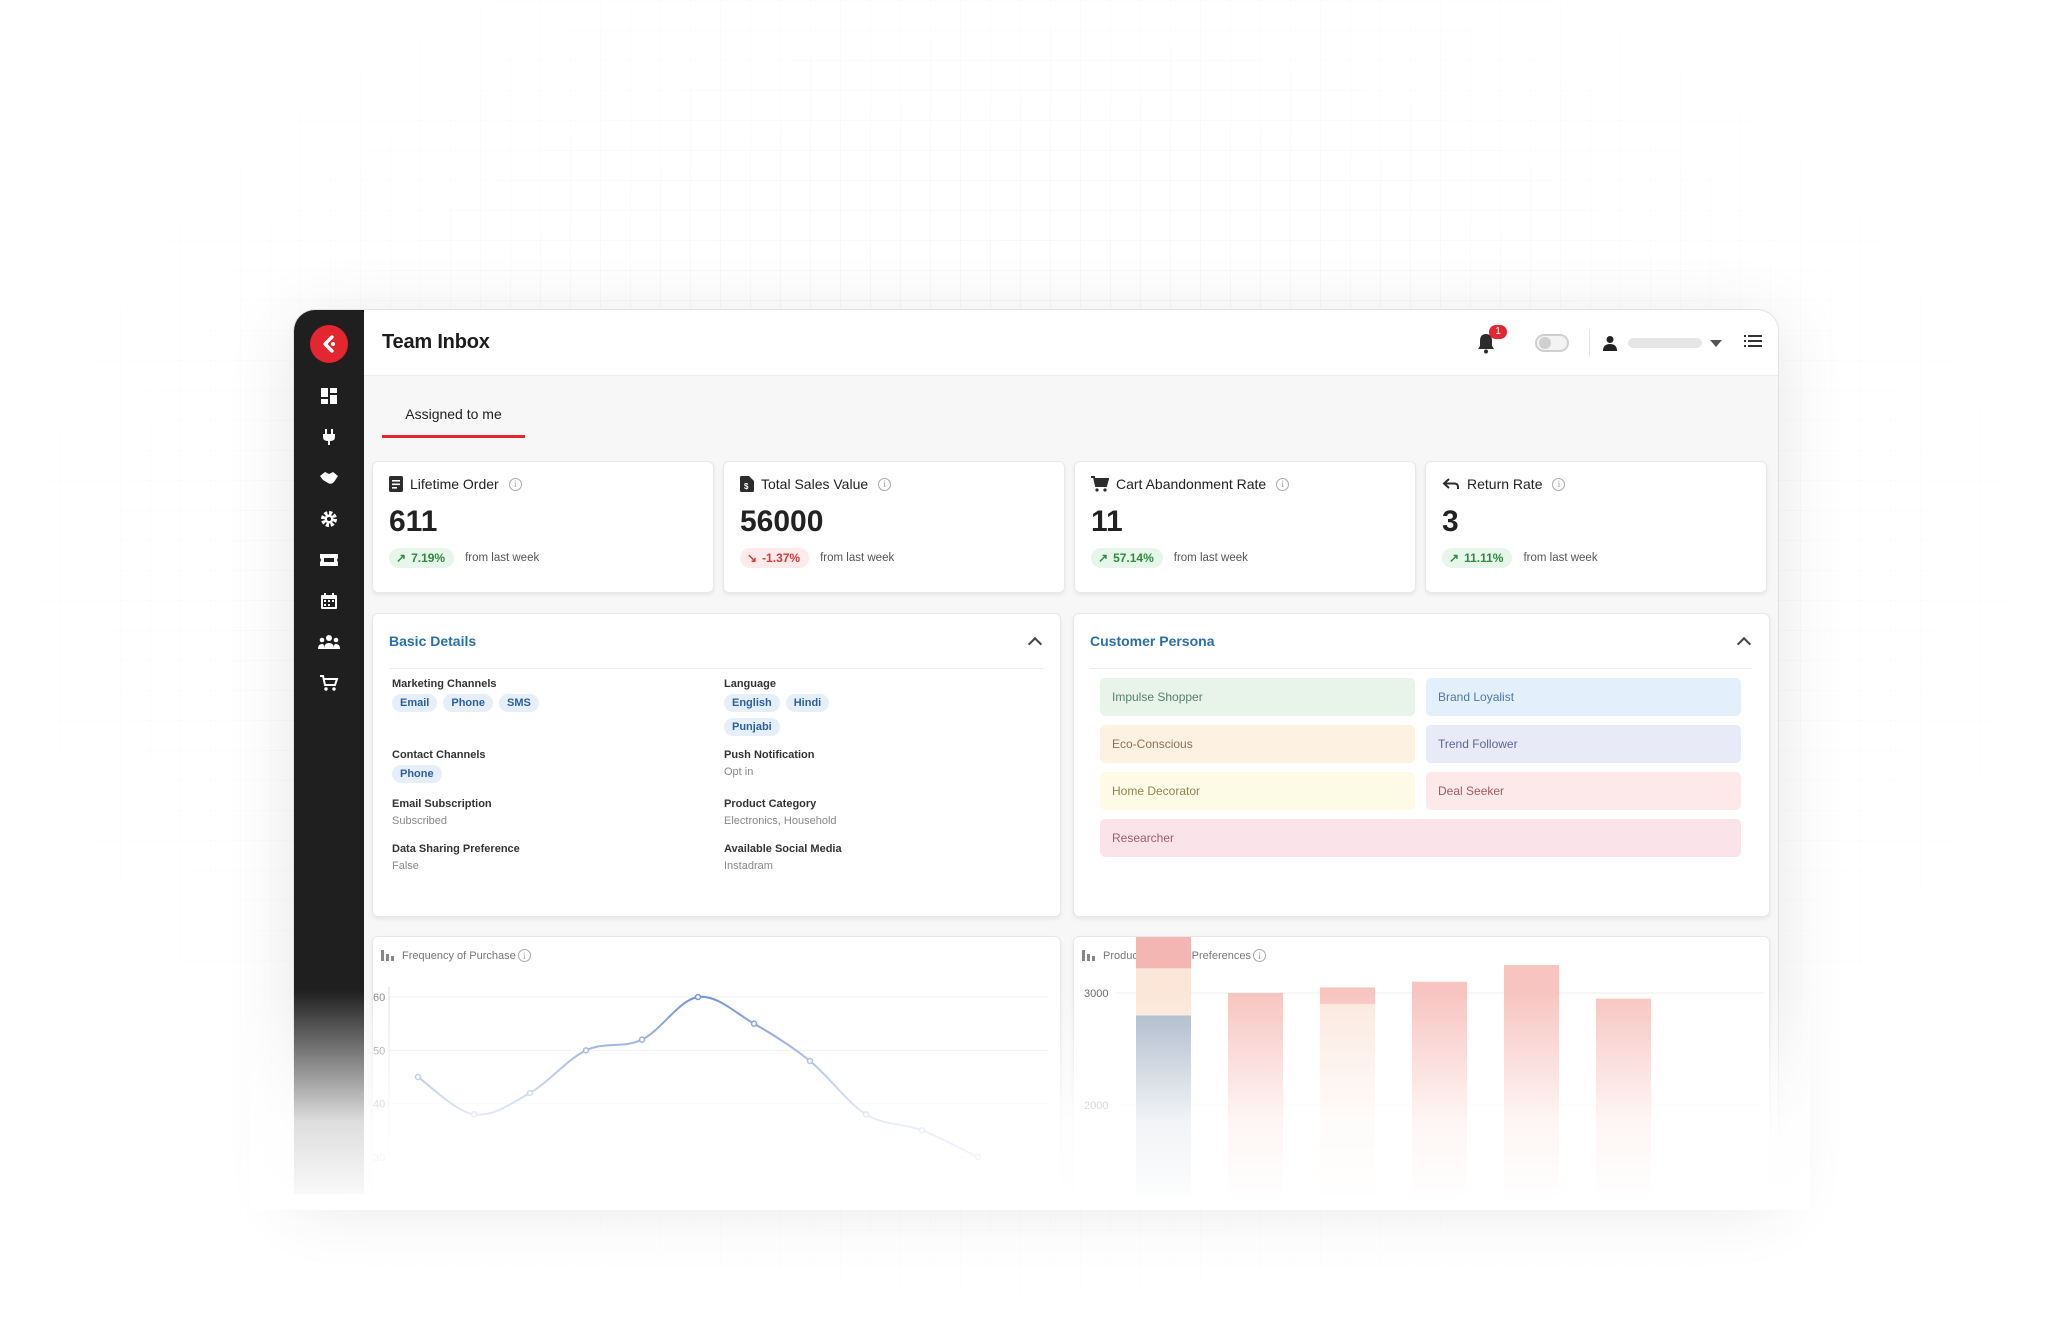 This screenshot has width=2048, height=1318. What do you see at coordinates (1489, 341) in the screenshot?
I see `notification-button: 1` at bounding box center [1489, 341].